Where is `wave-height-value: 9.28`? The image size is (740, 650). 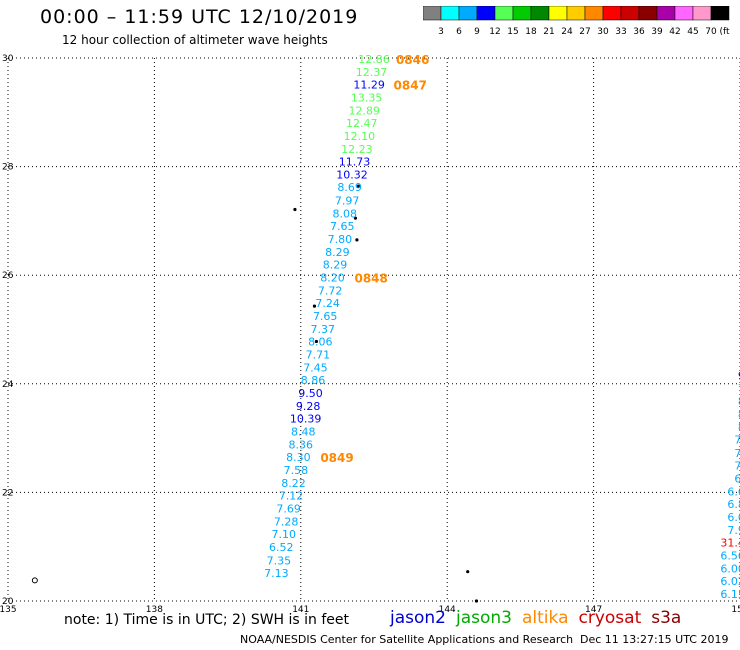
wave-height-value: 9.28 is located at coordinates (308, 406).